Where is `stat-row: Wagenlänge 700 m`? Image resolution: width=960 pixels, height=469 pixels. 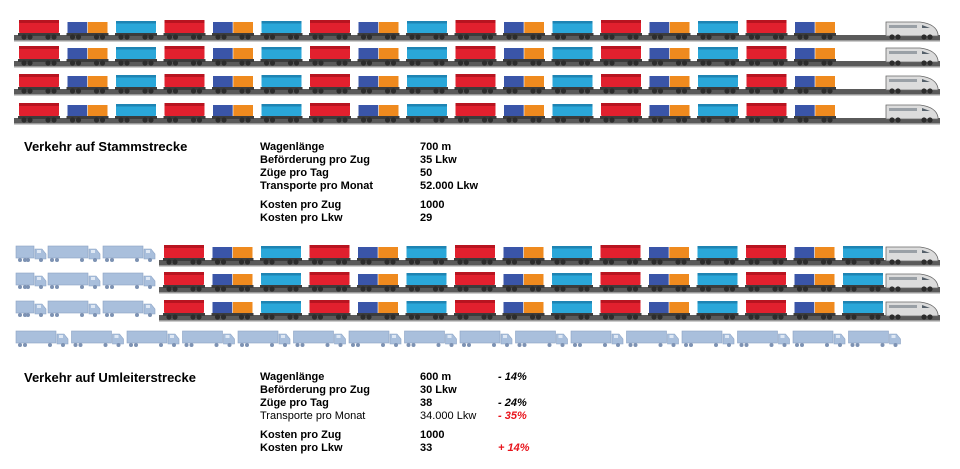
stat-row: Wagenlänge 700 m is located at coordinates (379, 147).